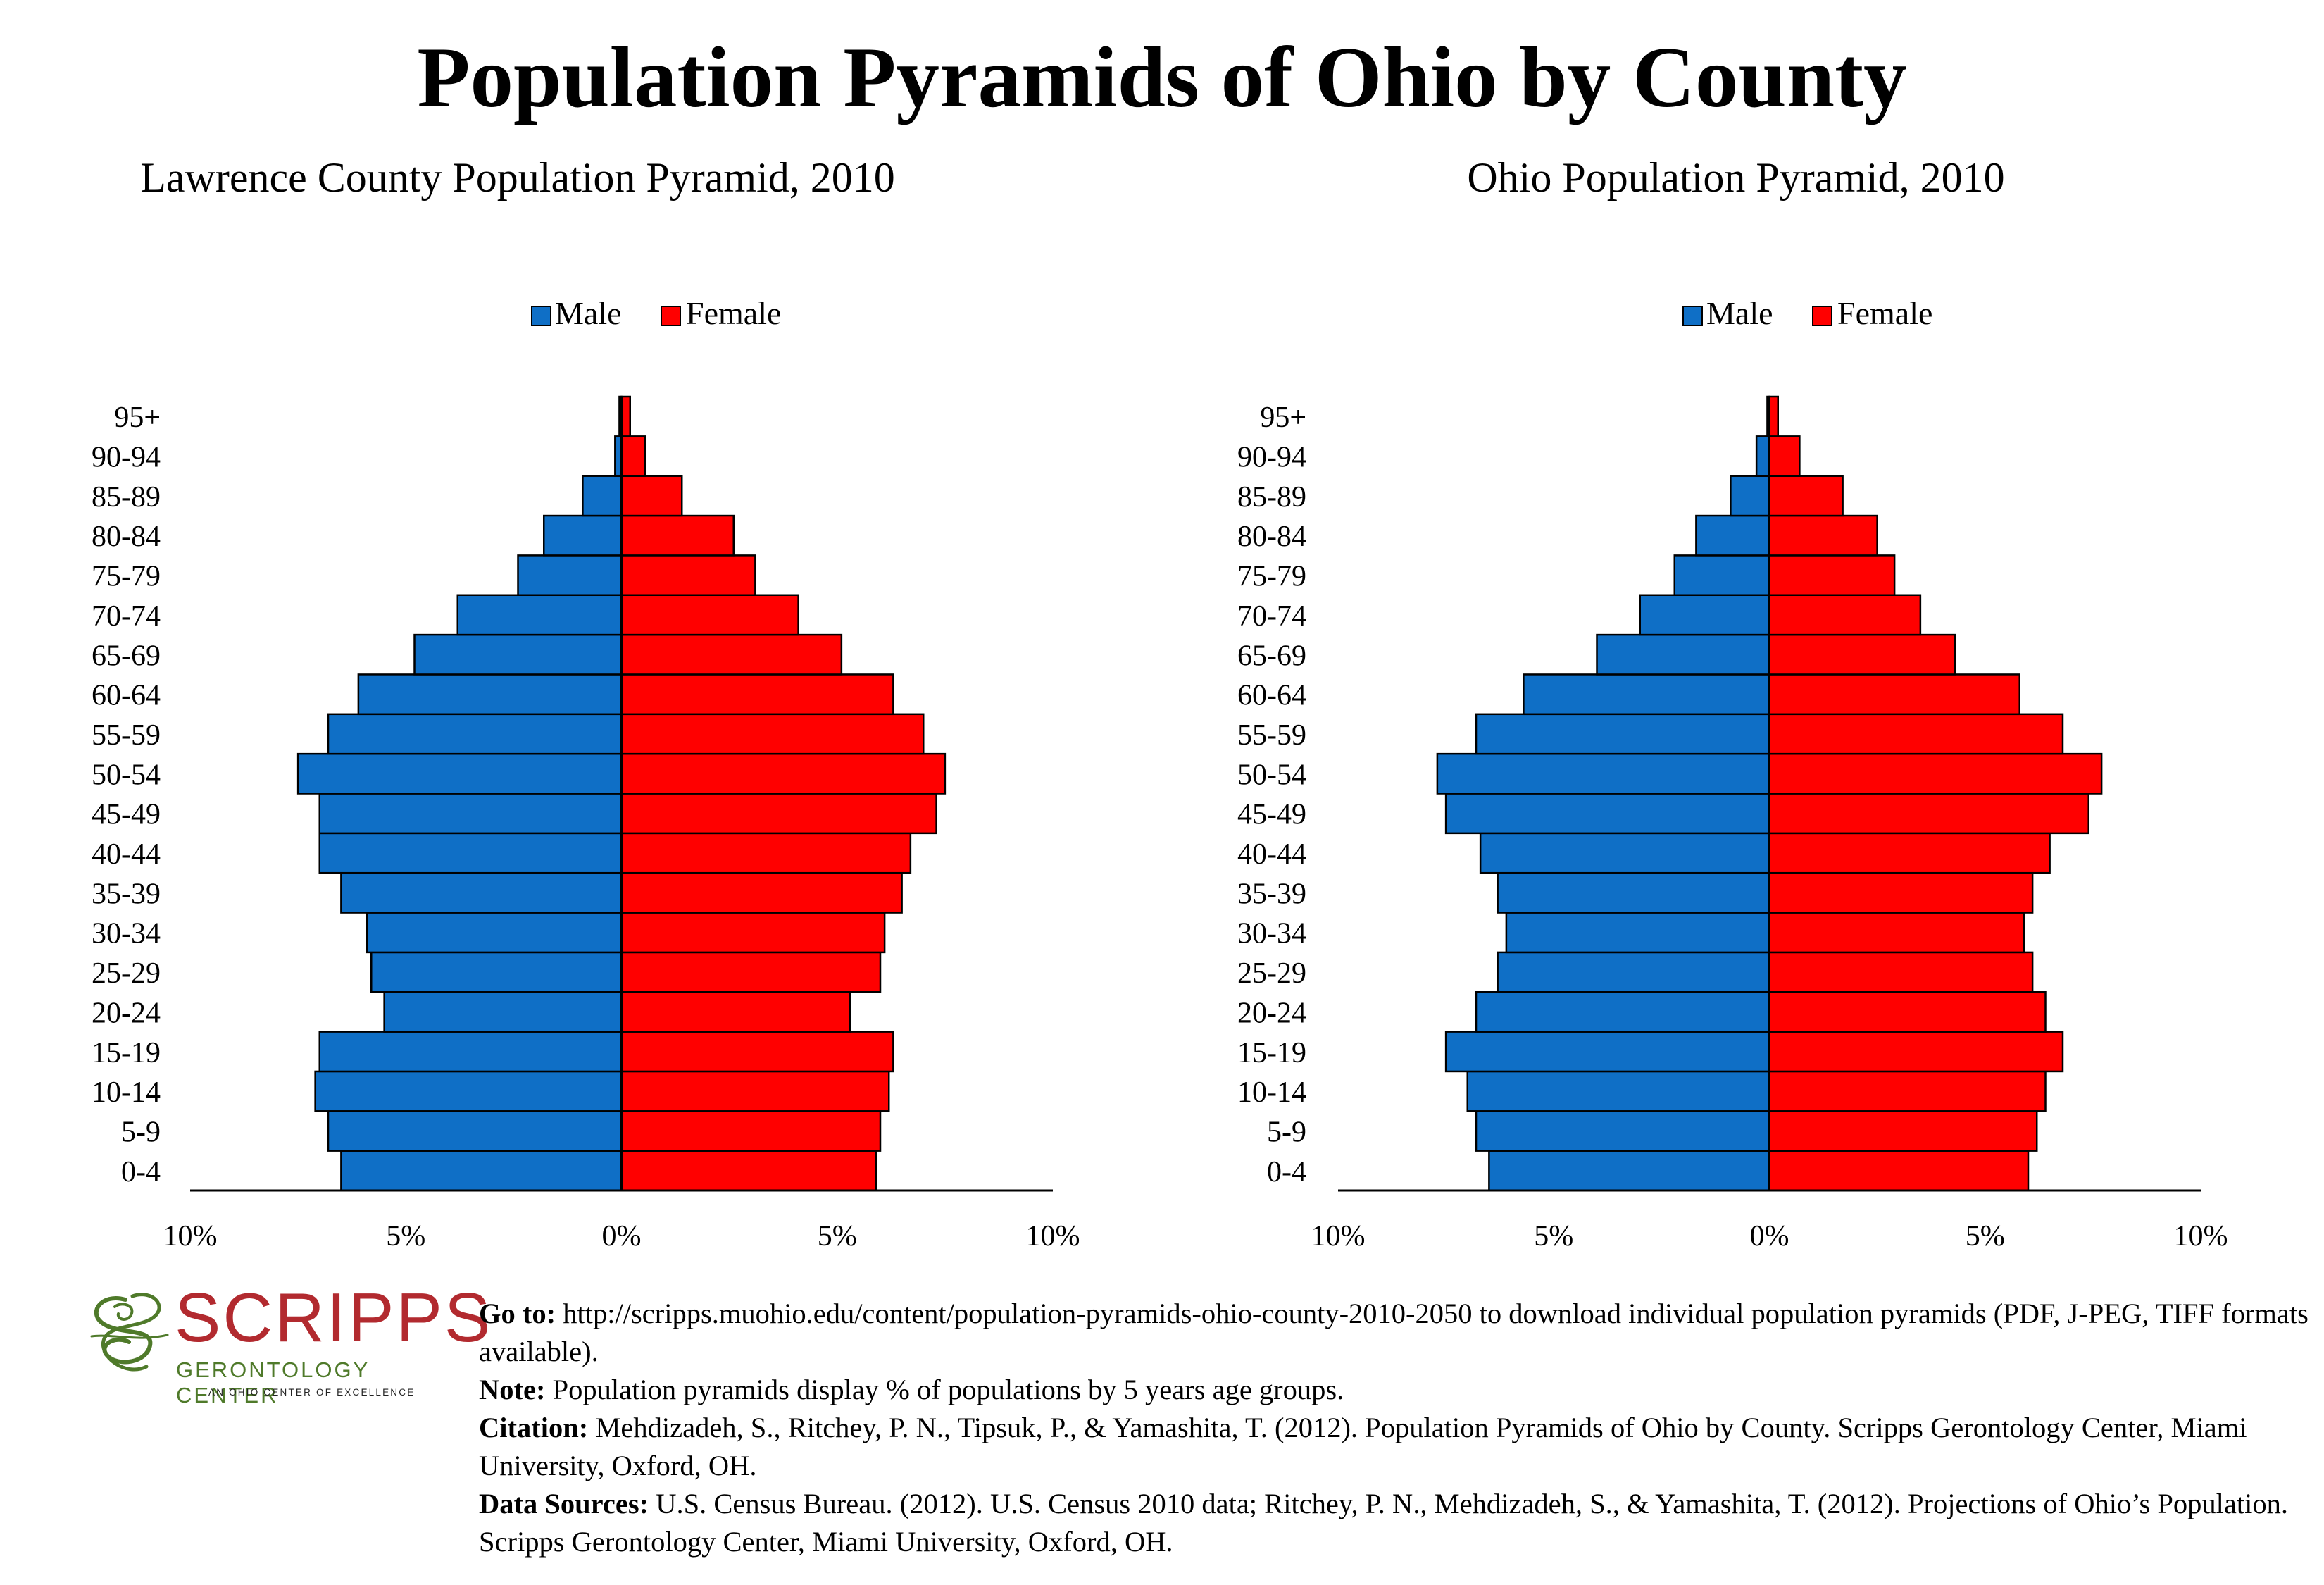  Describe the element at coordinates (656, 313) in the screenshot. I see `legend: Male Female` at that location.